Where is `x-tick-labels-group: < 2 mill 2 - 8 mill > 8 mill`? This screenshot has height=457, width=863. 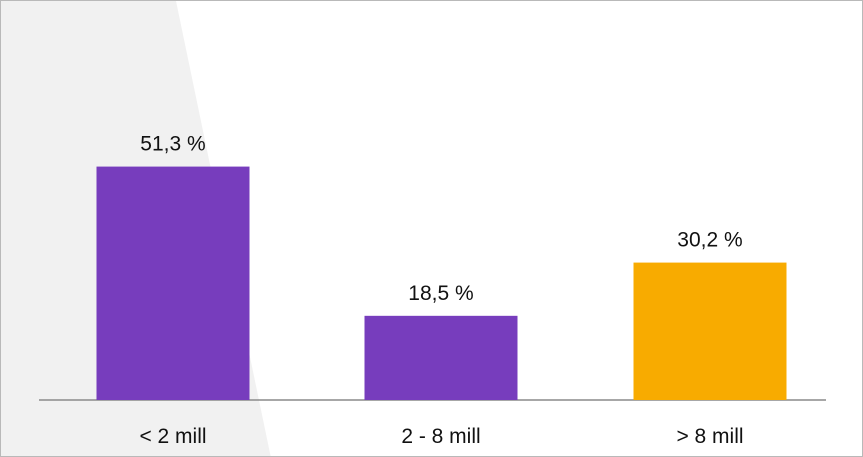 x-tick-labels-group: < 2 mill 2 - 8 mill > 8 mill is located at coordinates (441, 436).